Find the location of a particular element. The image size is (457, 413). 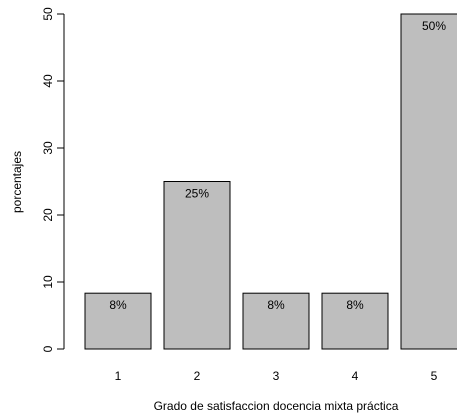

y-tick-label: 50 is located at coordinates (48, 14).